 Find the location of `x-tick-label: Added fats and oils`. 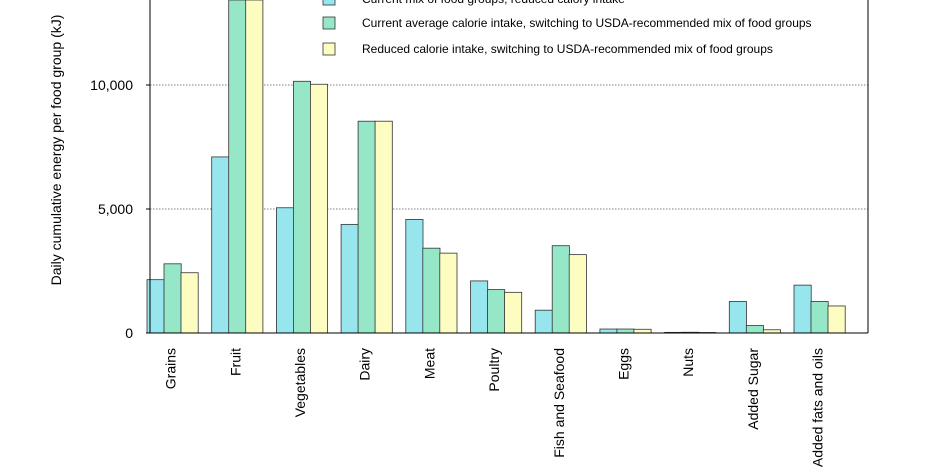

x-tick-label: Added fats and oils is located at coordinates (818, 407).